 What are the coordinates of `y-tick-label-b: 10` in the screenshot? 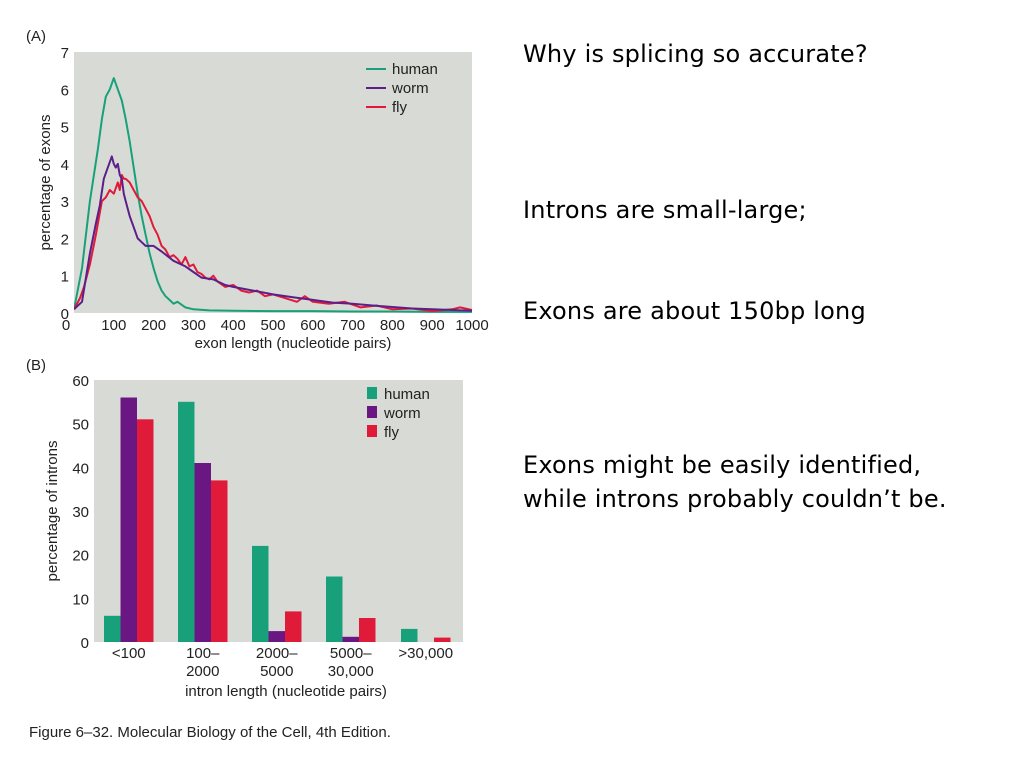 It's located at (80, 599).